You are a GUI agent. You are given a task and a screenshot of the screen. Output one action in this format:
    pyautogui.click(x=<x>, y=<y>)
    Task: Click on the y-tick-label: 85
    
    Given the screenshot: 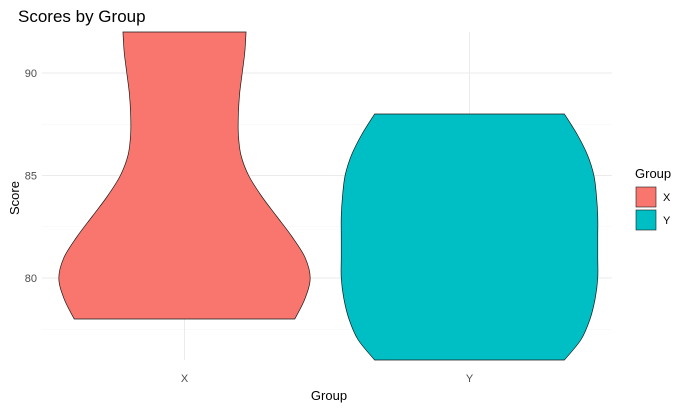 What is the action you would take?
    pyautogui.click(x=31, y=177)
    